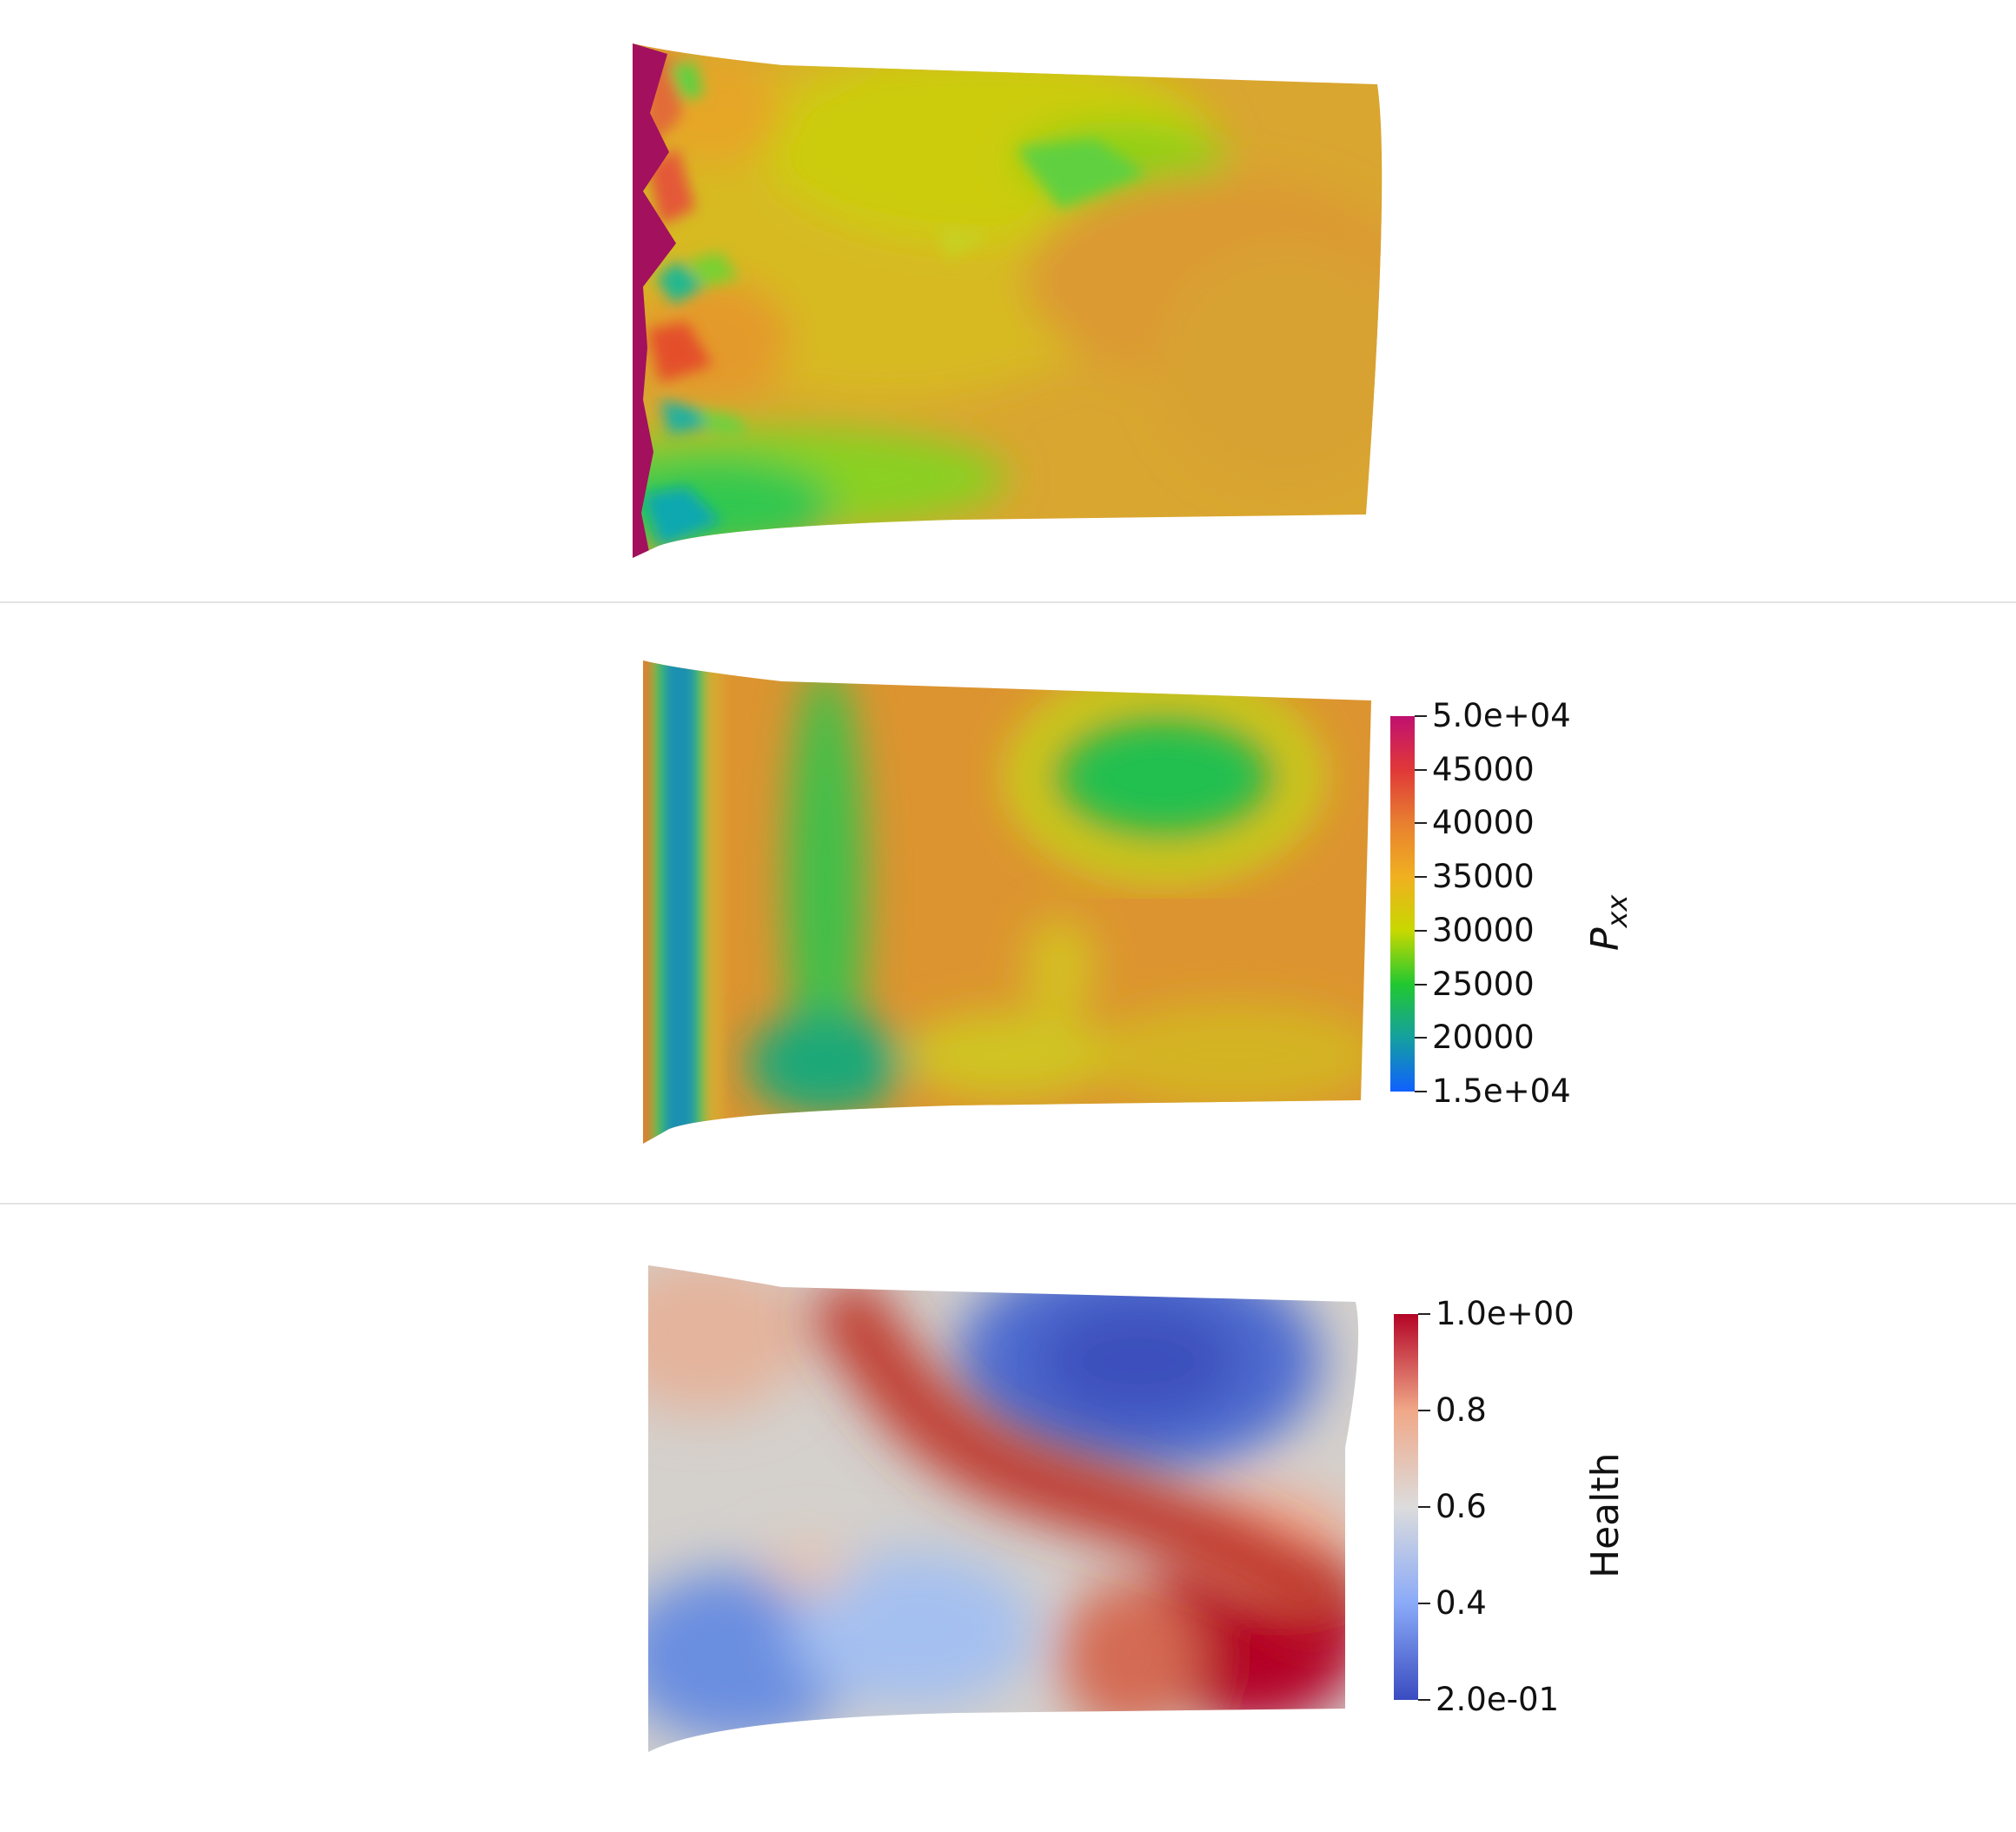  I want to click on colorbar-title: Health, so click(1605, 1515).